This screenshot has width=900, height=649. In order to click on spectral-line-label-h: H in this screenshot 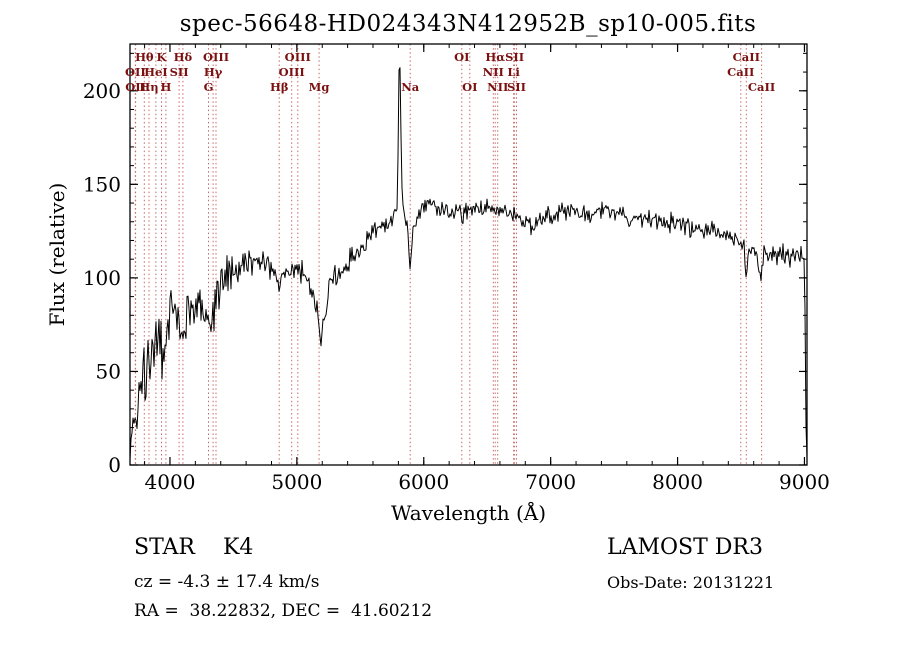, I will do `click(165, 87)`.